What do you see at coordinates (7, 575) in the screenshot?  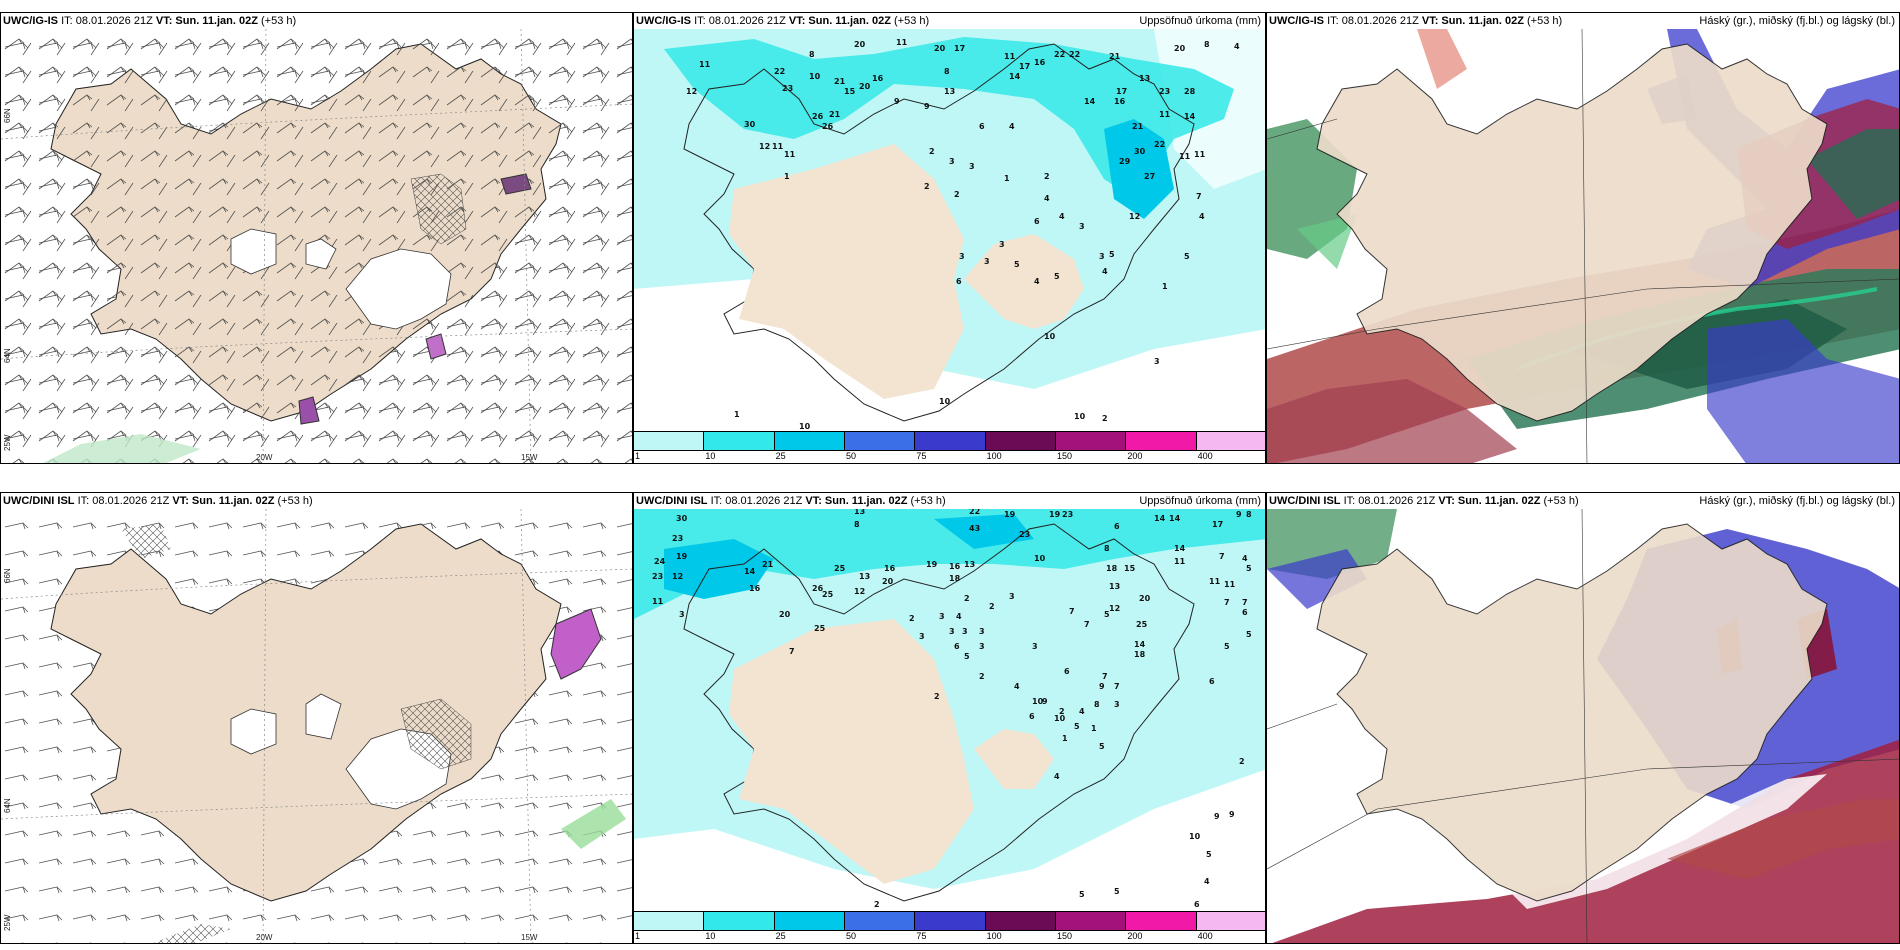 I see `lat-label-66n: 66N` at bounding box center [7, 575].